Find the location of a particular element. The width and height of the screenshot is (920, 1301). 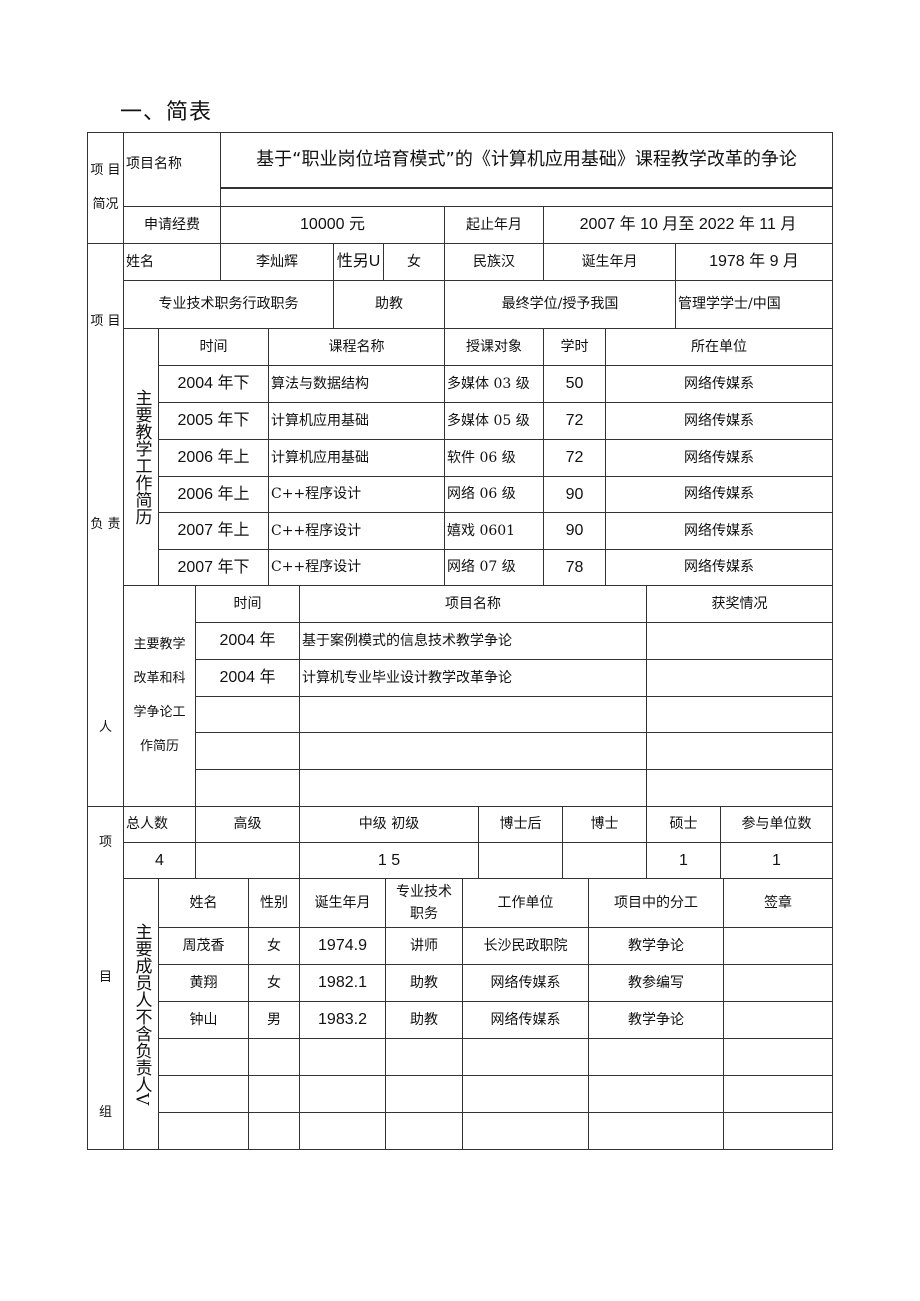

teaching-header: 授课对象 is located at coordinates (494, 347).